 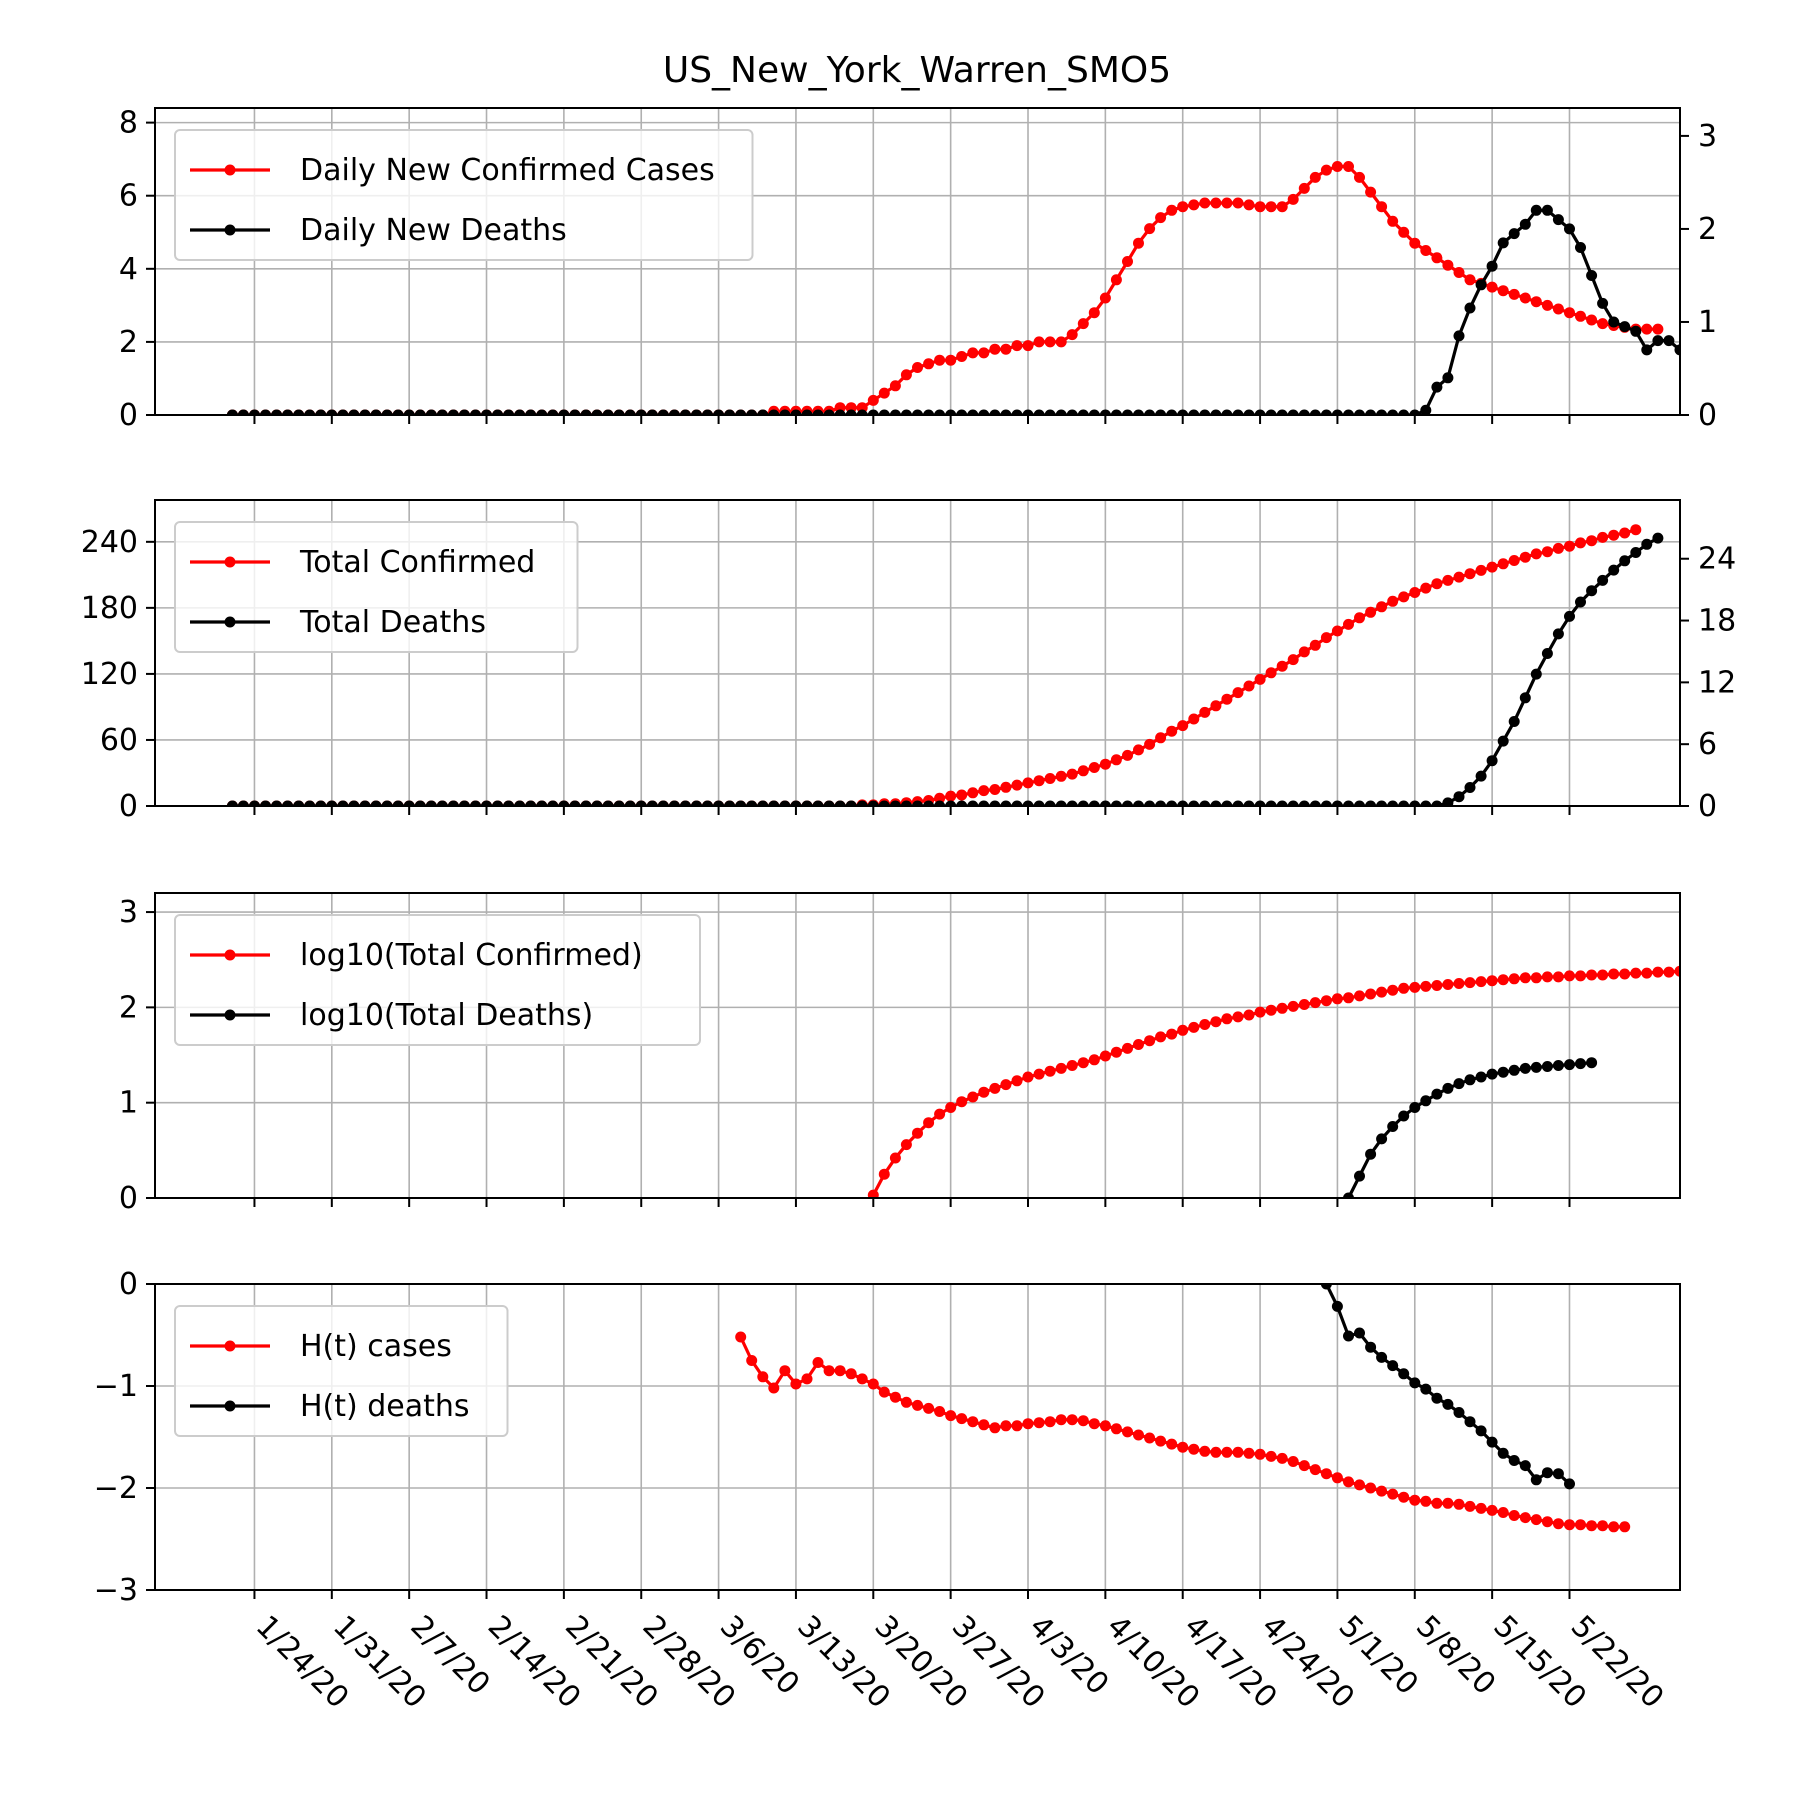 I want to click on series-daily-new-deaths, so click(x=953, y=309).